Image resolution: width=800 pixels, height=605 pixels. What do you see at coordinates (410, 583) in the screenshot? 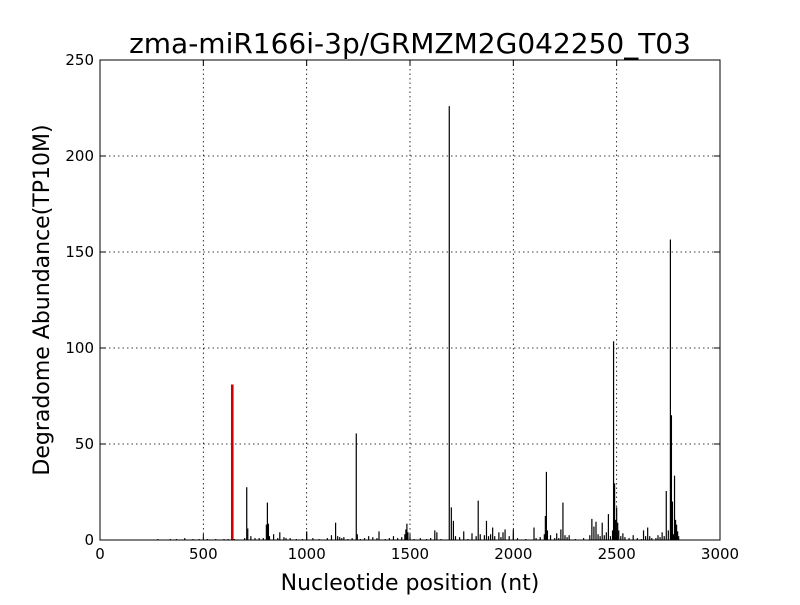
I see `x-axis-label: Nucleotide position (nt)` at bounding box center [410, 583].